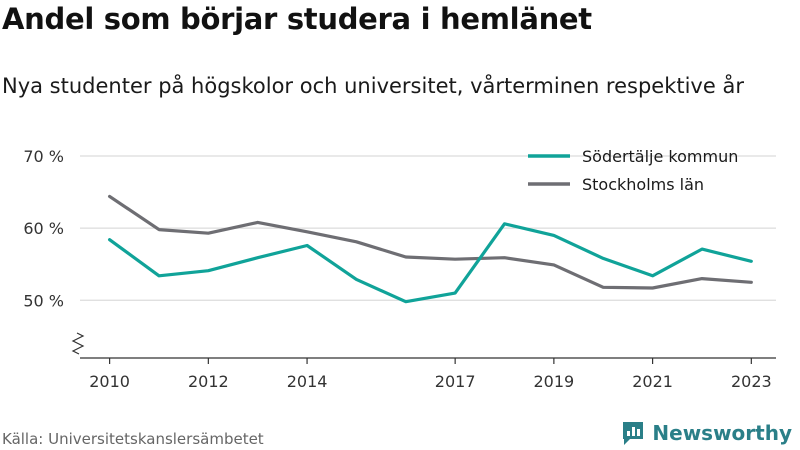 The height and width of the screenshot is (450, 800). What do you see at coordinates (643, 184) in the screenshot?
I see `legend-label: Stockholms län` at bounding box center [643, 184].